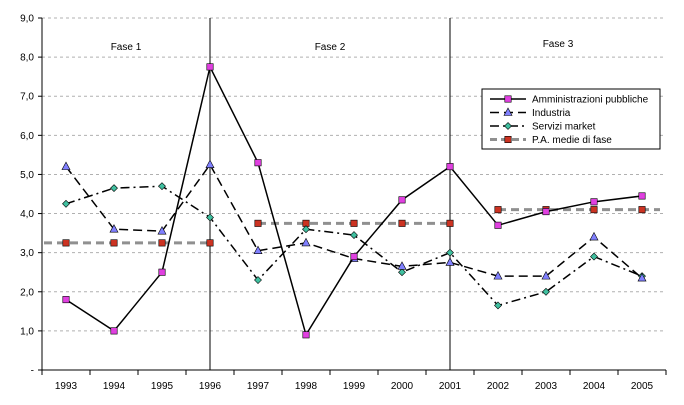 Image resolution: width=684 pixels, height=405 pixels. Describe the element at coordinates (642, 386) in the screenshot. I see `x-tick-label: 2005` at that location.